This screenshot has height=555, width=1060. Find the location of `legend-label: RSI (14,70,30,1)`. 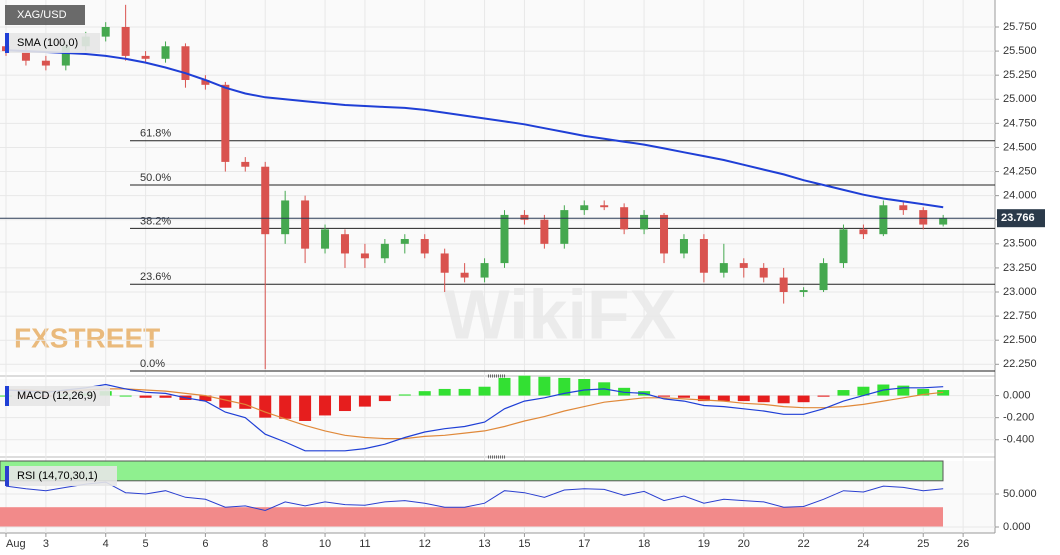

legend-label: RSI (14,70,30,1) is located at coordinates (57, 476).